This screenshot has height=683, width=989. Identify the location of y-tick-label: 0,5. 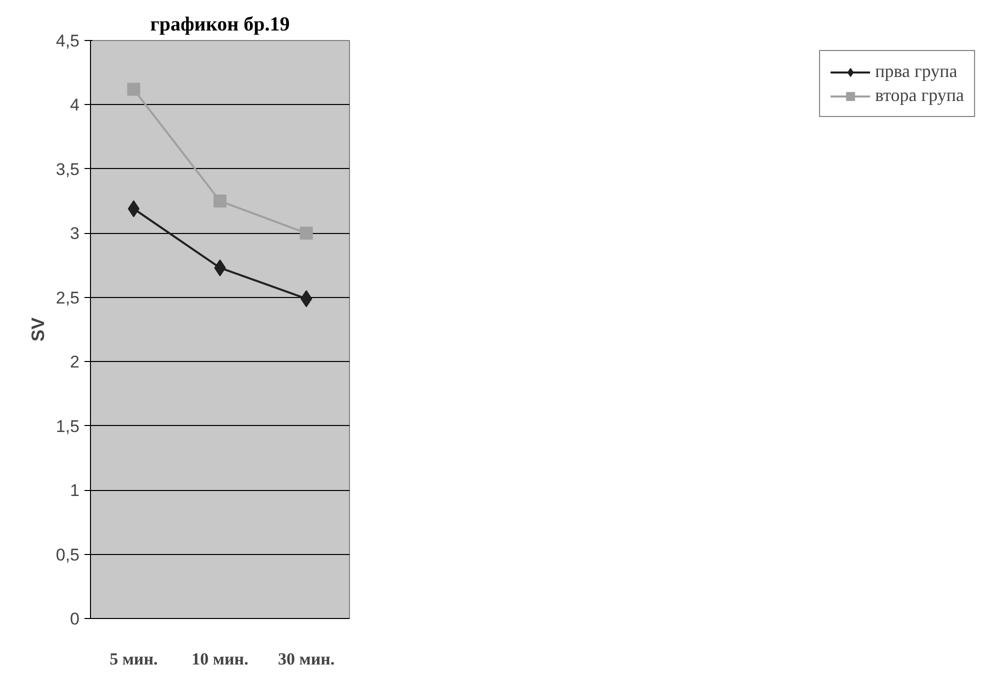
(68, 554).